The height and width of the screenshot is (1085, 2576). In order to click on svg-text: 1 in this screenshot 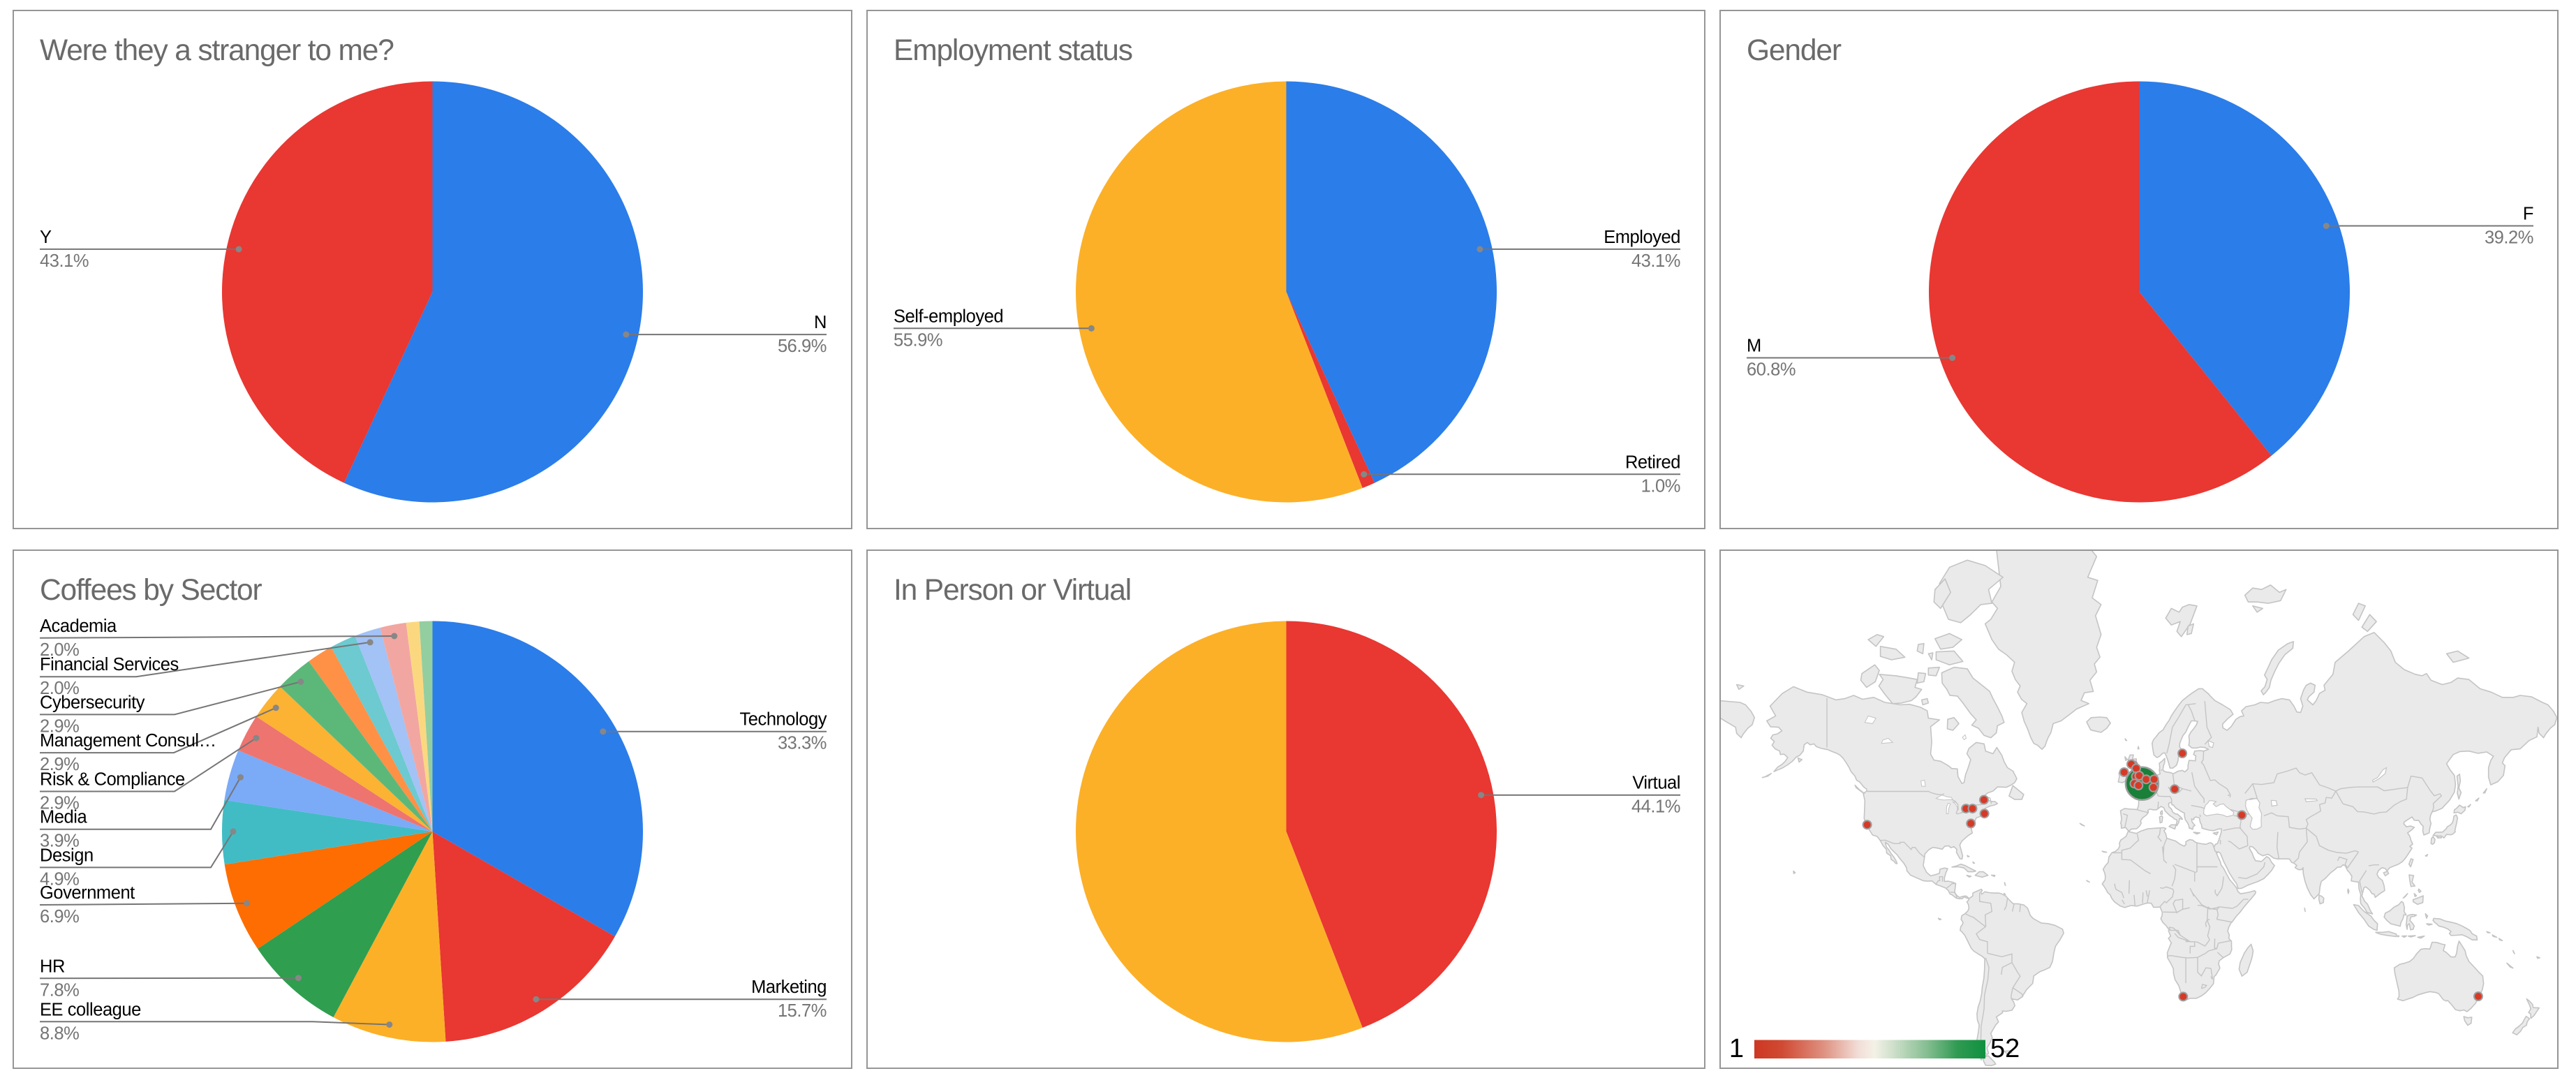, I will do `click(1736, 1048)`.